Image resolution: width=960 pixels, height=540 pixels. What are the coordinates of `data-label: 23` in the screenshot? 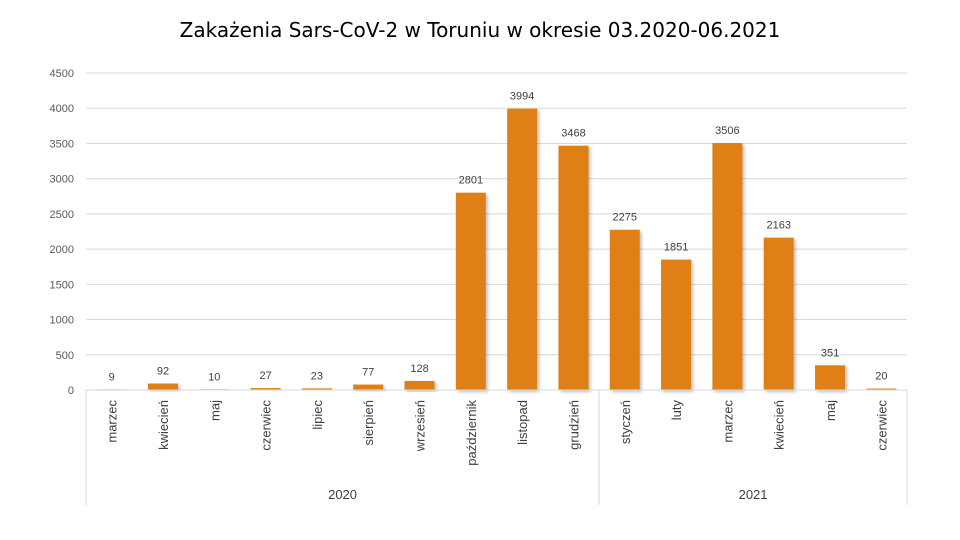 It's located at (317, 376).